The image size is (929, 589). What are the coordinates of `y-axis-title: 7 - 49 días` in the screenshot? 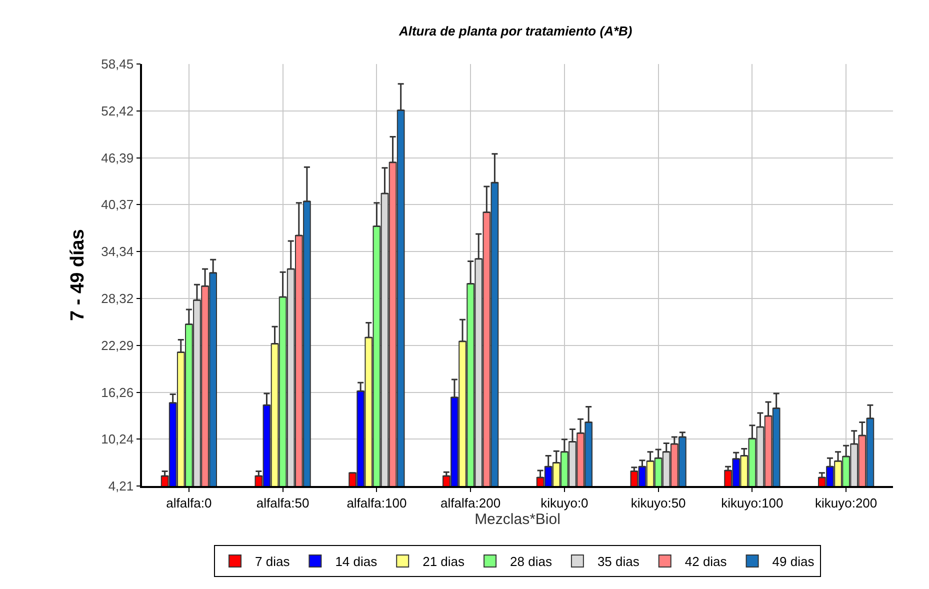 It's located at (77, 275).